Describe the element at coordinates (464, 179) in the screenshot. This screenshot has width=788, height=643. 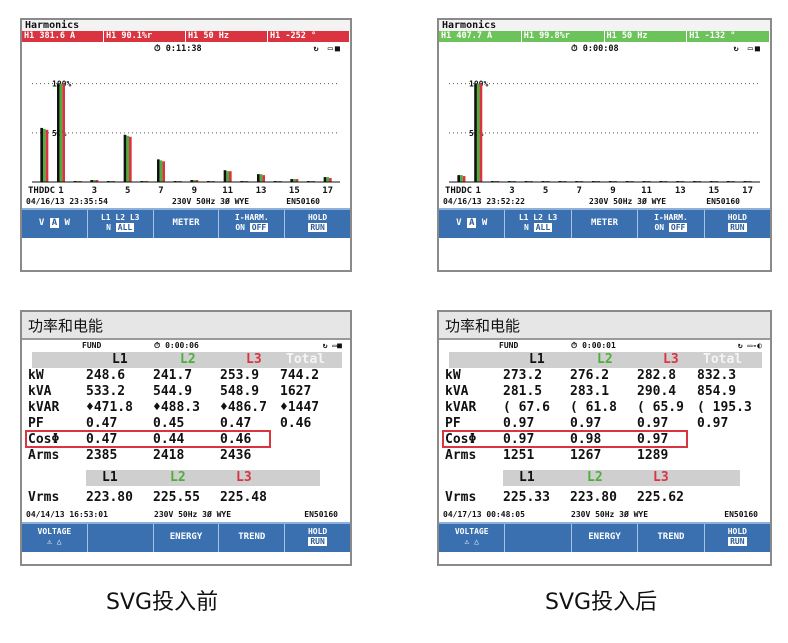
I see `bar-l3-hthddc` at that location.